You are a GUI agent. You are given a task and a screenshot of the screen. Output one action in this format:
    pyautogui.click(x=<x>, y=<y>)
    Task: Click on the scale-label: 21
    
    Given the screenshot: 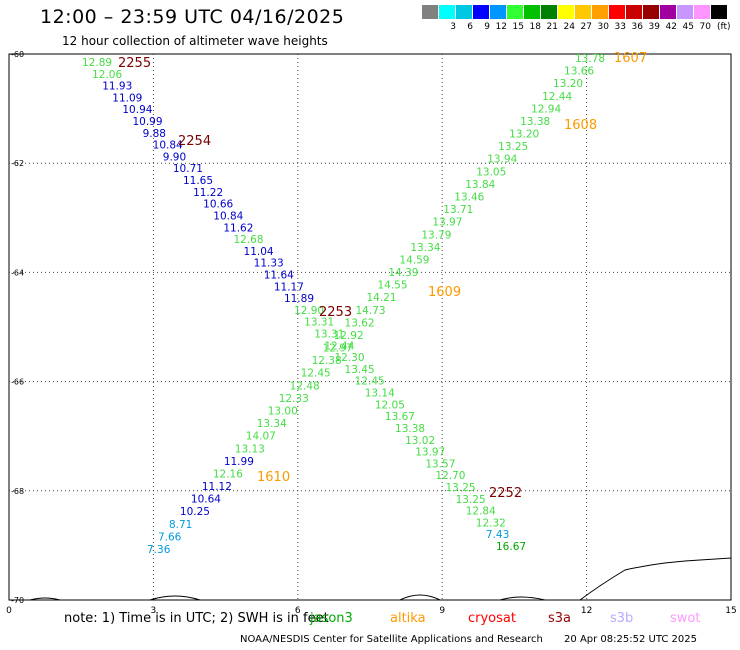 What is the action you would take?
    pyautogui.click(x=552, y=27)
    